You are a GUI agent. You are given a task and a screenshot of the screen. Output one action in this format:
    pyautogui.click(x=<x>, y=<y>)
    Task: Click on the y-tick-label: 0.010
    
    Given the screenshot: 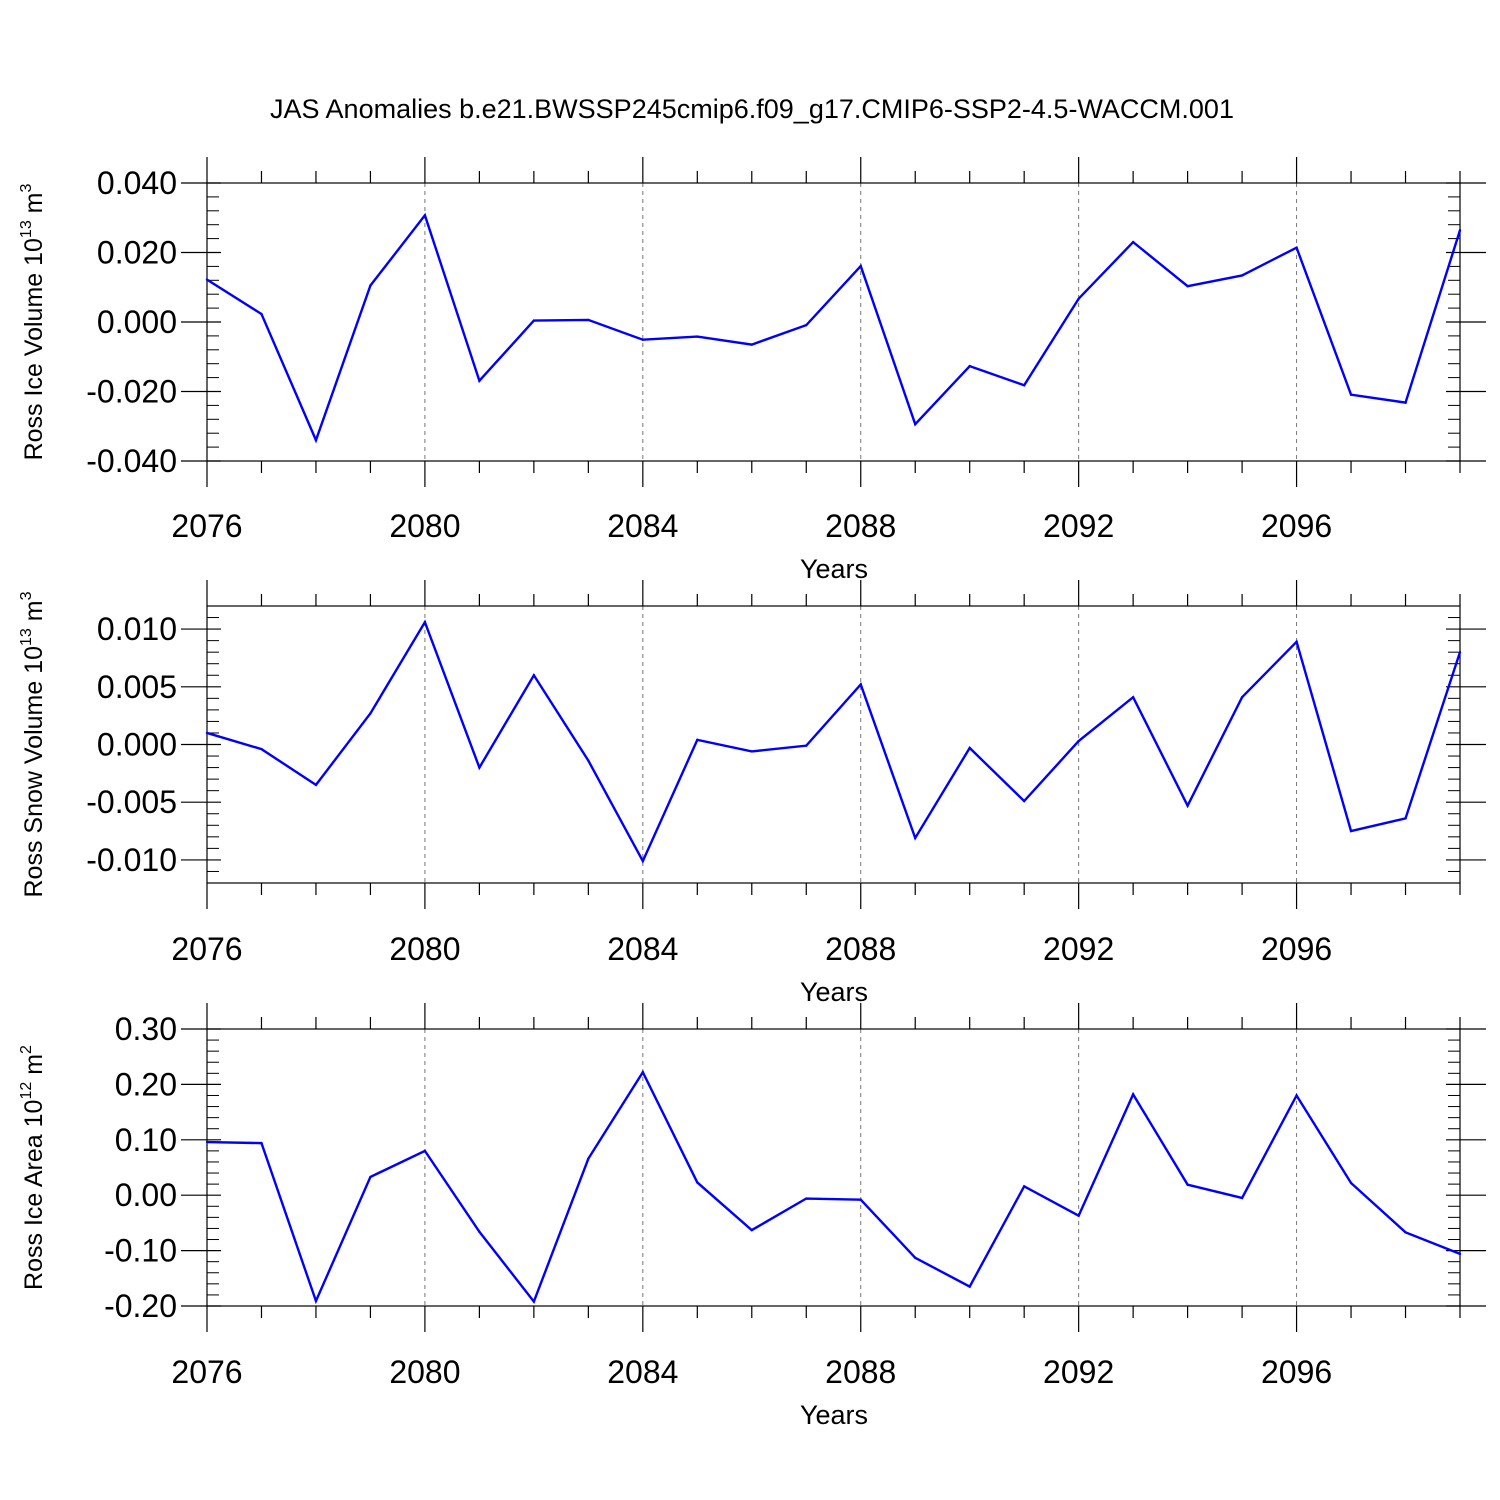 What is the action you would take?
    pyautogui.click(x=137, y=629)
    